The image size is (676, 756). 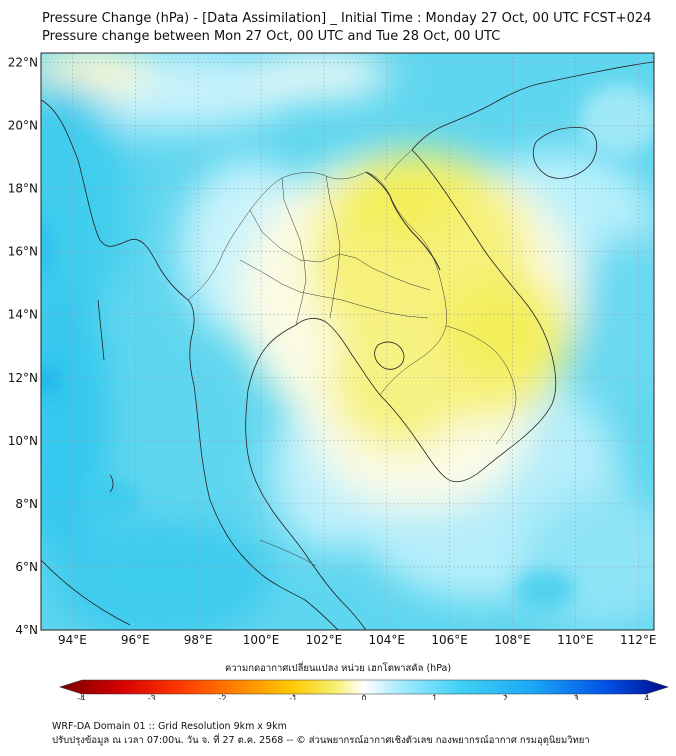 I want to click on latitude-label: 14°N, so click(x=23, y=315).